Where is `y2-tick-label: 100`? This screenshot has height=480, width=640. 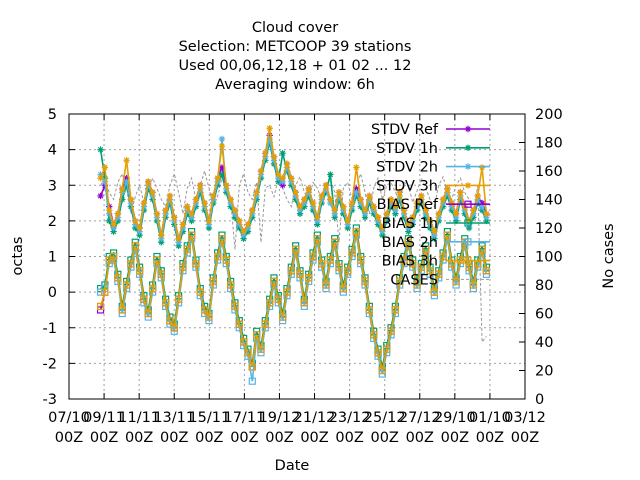 y2-tick-label: 100 is located at coordinates (549, 258).